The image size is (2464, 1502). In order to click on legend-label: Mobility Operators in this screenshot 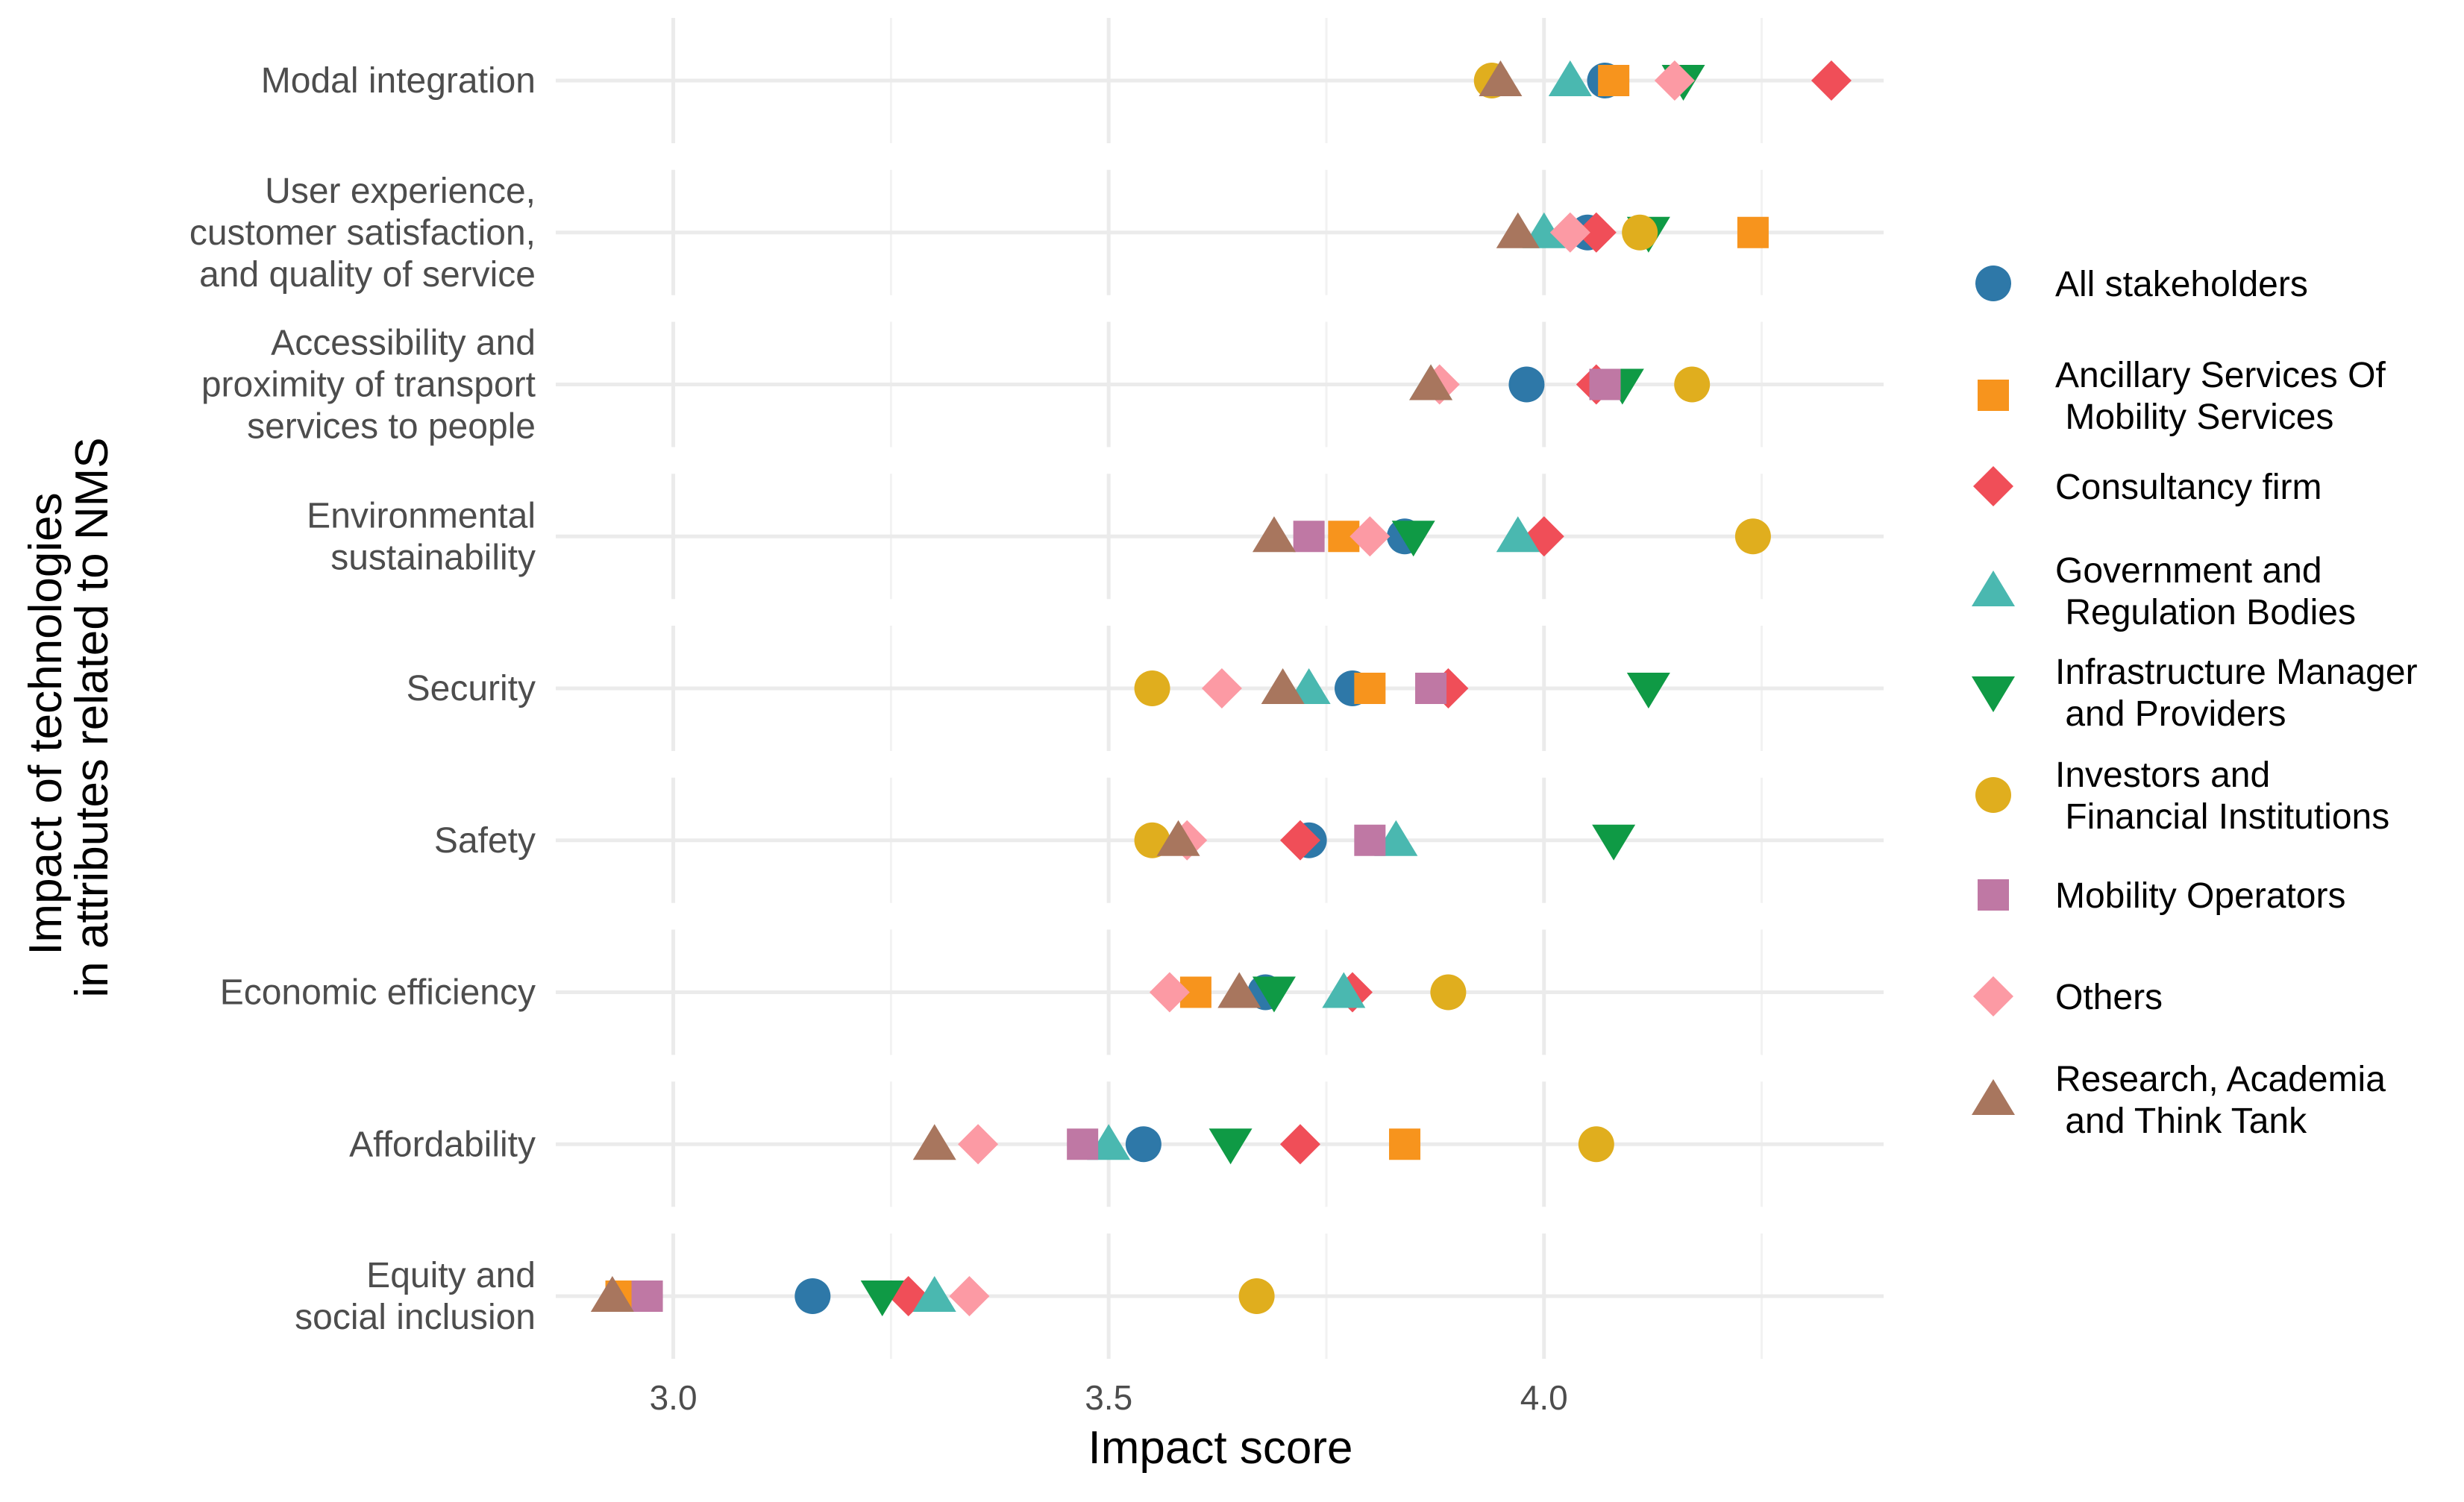, I will do `click(2200, 896)`.